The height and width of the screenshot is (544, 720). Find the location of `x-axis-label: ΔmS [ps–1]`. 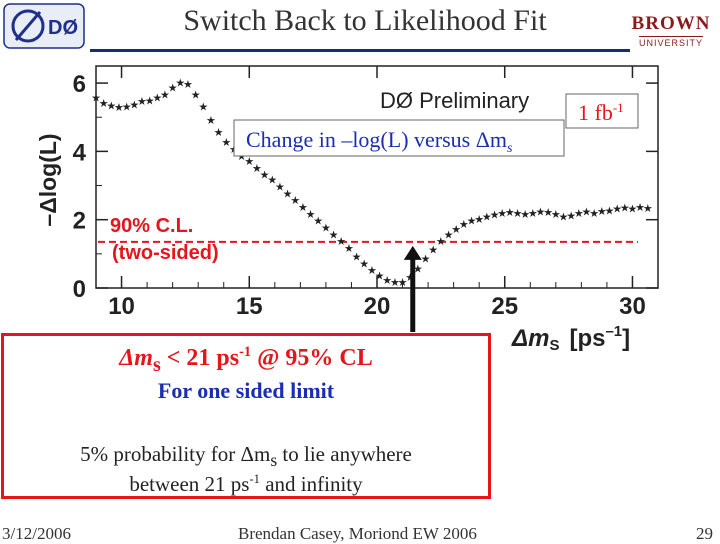

x-axis-label: ΔmS [ps–1] is located at coordinates (570, 338).